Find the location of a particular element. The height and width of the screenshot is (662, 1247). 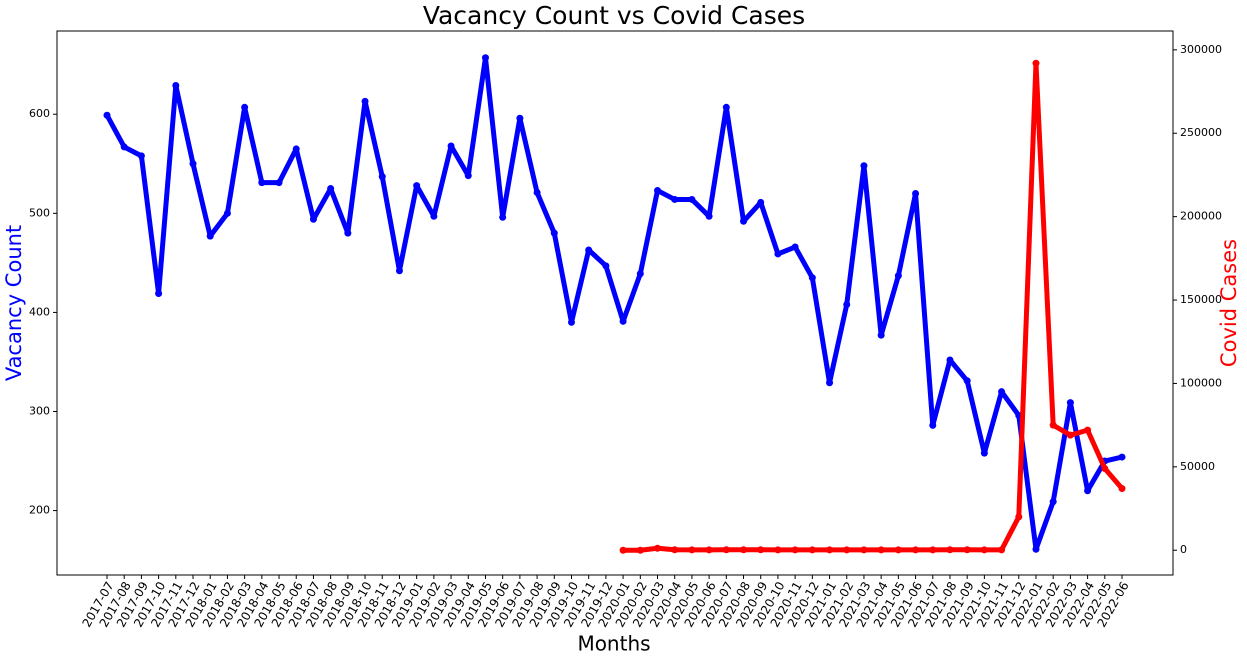

y2-tick-label: 150000 is located at coordinates (1201, 299).